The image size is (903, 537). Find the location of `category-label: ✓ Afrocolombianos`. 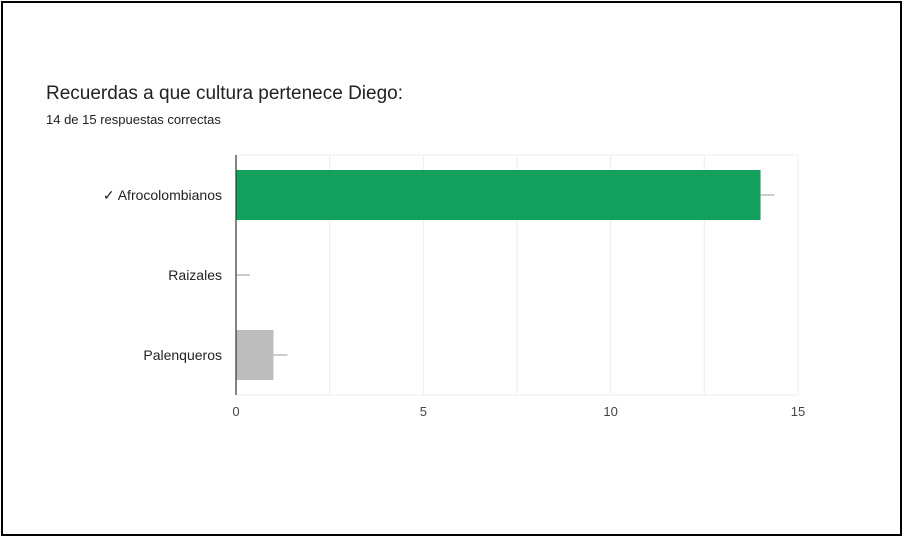

category-label: ✓ Afrocolombianos is located at coordinates (162, 195).